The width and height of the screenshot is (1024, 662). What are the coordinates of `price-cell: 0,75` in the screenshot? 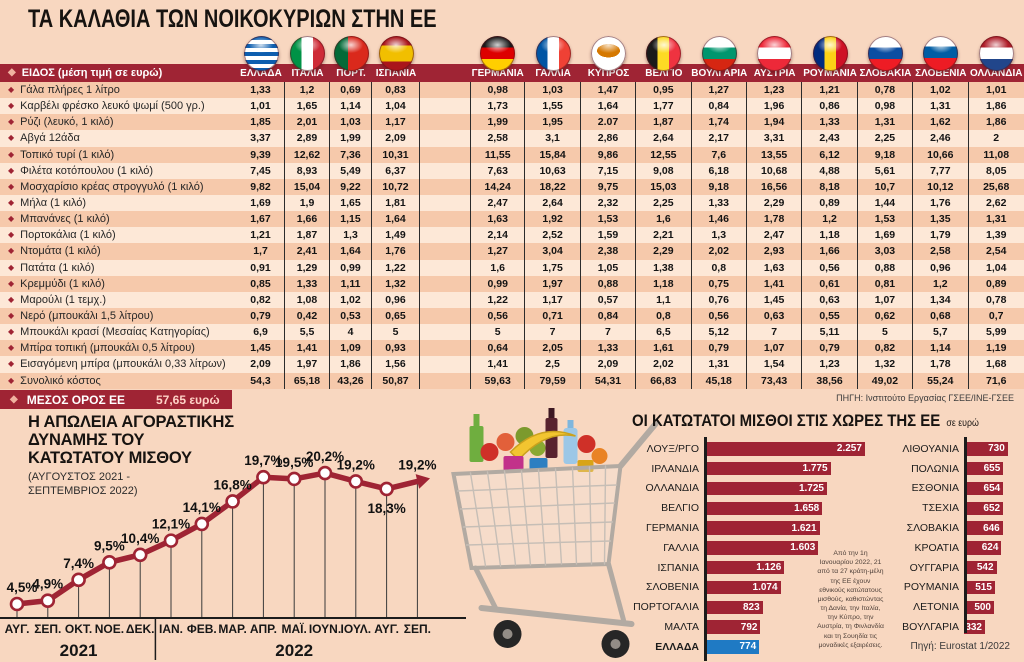 It's located at (719, 283).